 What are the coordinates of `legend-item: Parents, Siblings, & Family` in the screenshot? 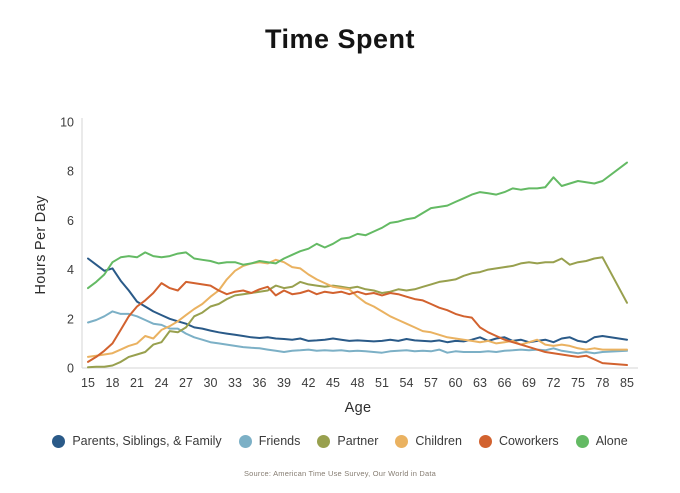 It's located at (137, 441).